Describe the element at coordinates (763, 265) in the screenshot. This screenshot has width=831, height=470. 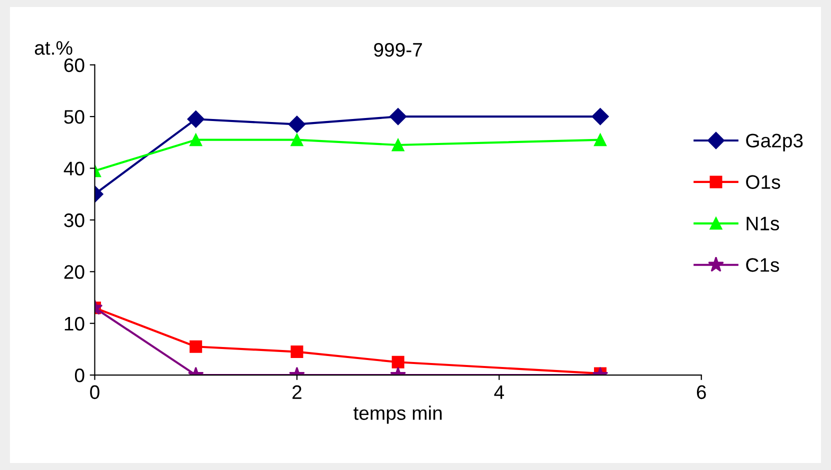
I see `legend-label: C1s` at that location.